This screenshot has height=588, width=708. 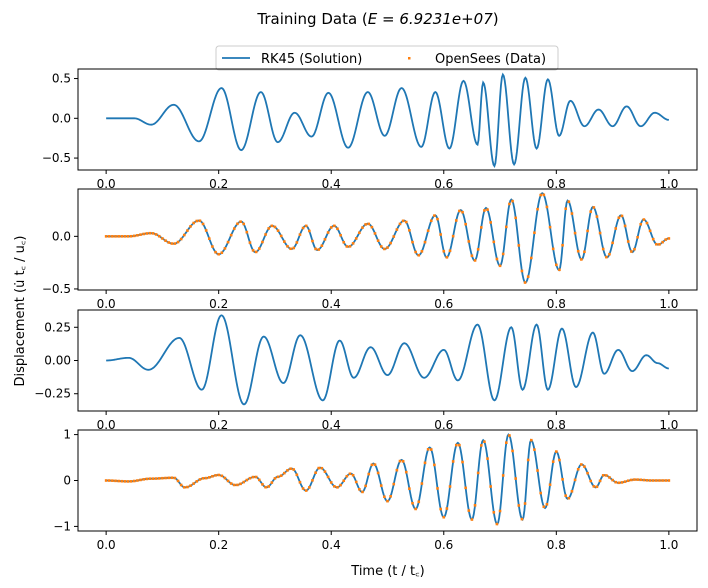 I want to click on legend-frame, so click(x=387, y=58).